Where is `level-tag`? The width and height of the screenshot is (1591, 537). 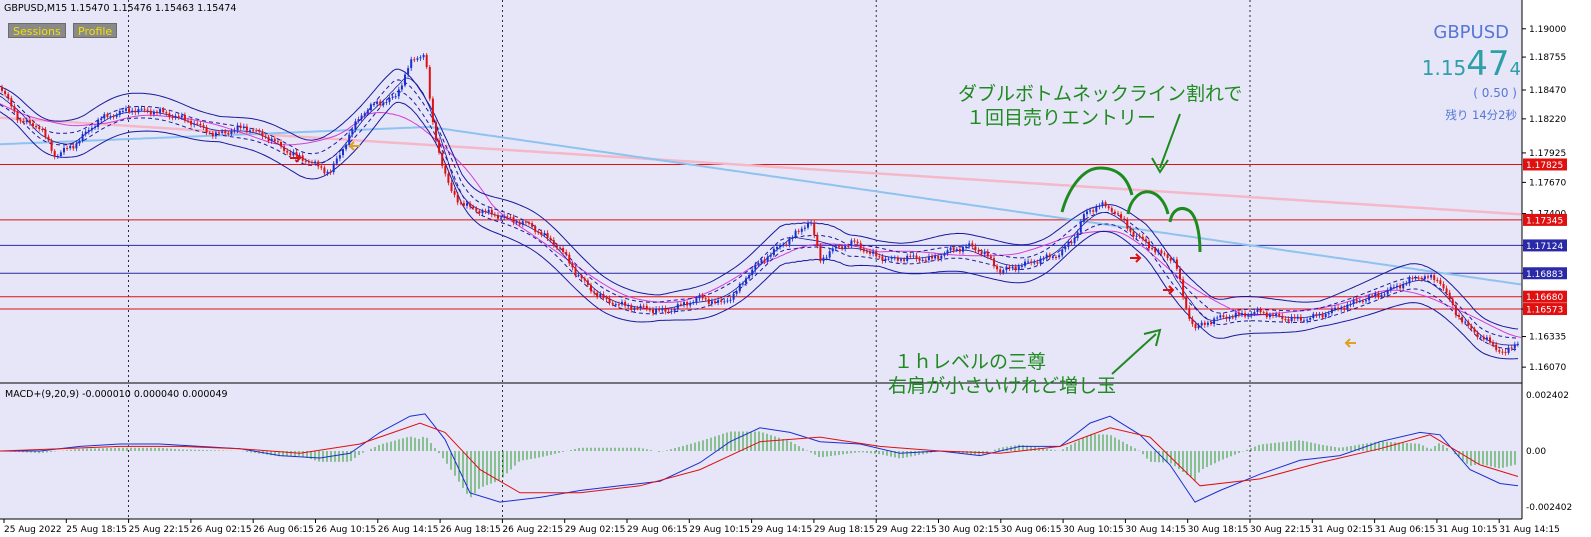 level-tag is located at coordinates (1545, 219).